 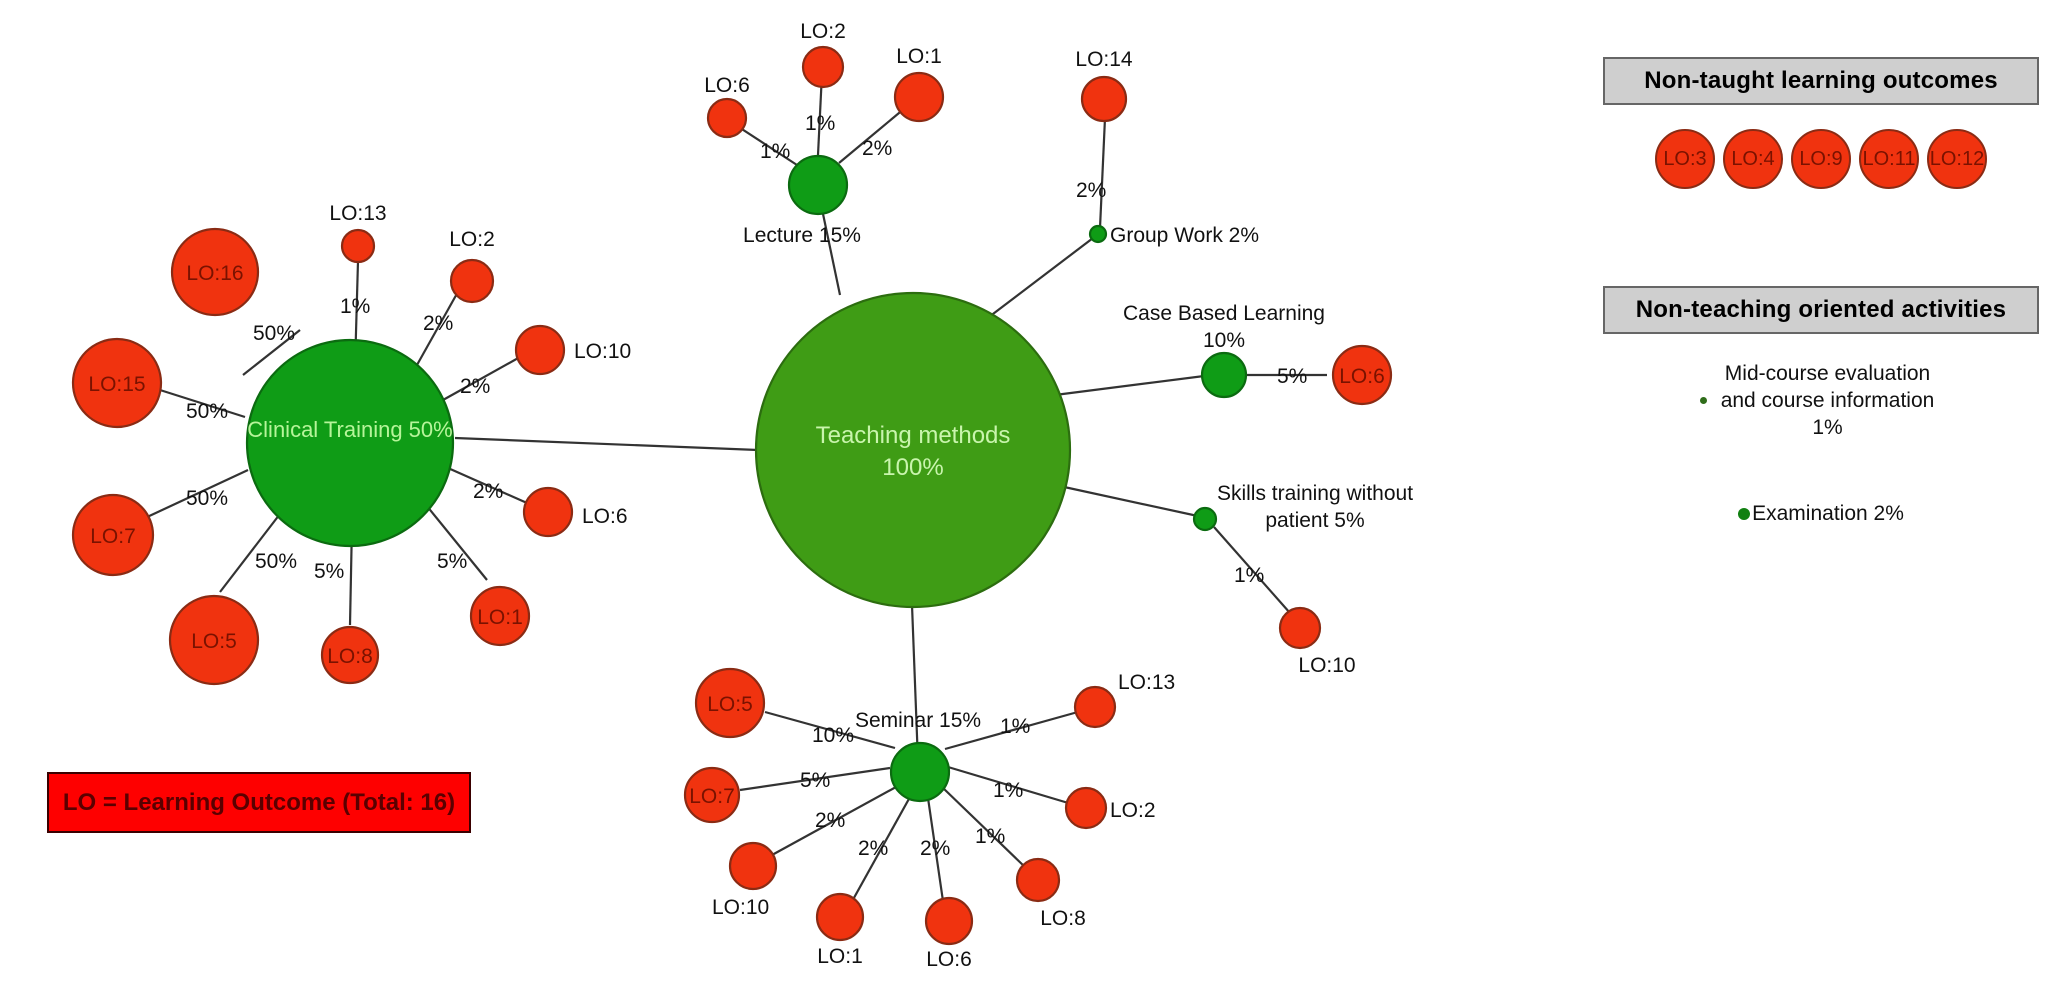 What do you see at coordinates (349, 429) in the screenshot?
I see `clinical-training-label: Clinical Training 50%` at bounding box center [349, 429].